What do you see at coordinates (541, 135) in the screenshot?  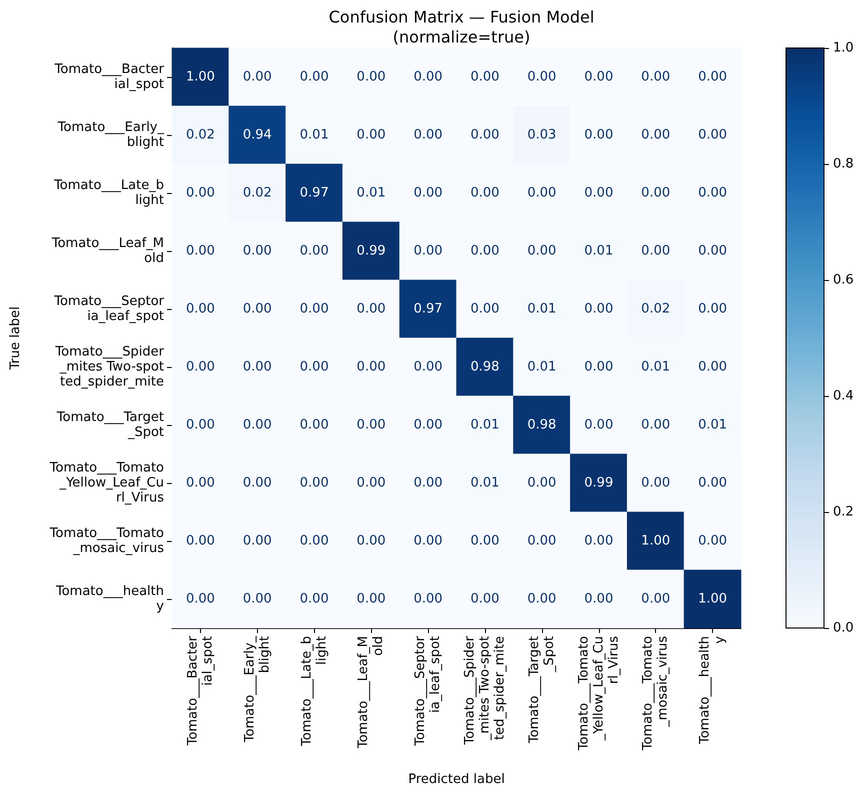 I see `data-label: 0.03` at bounding box center [541, 135].